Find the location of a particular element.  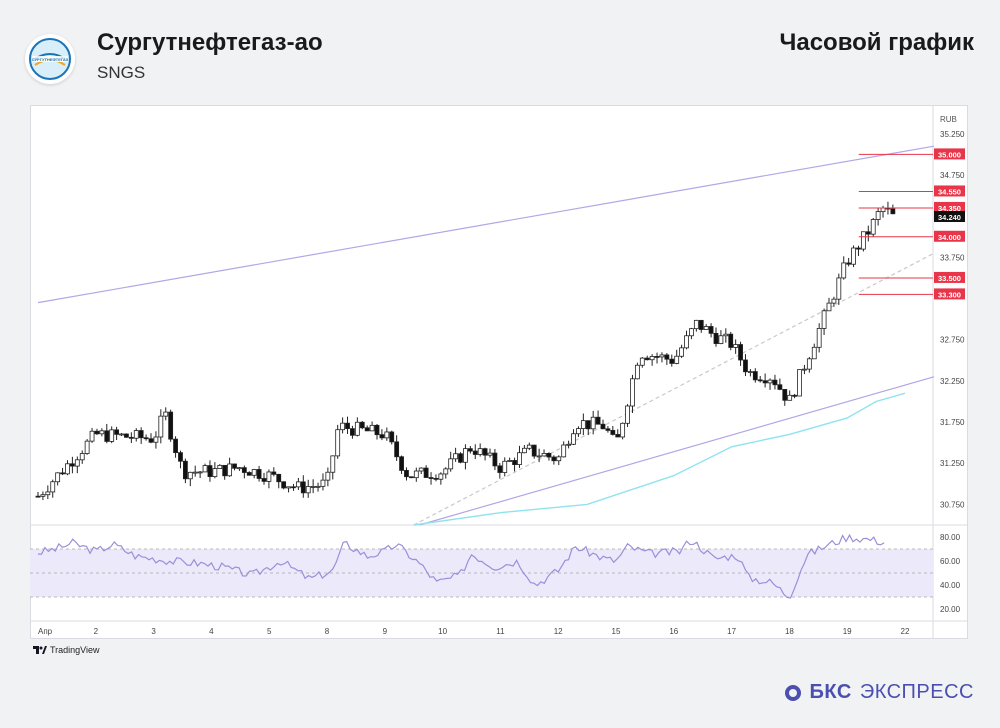

rsi-tick-label: 60.00 is located at coordinates (950, 561).